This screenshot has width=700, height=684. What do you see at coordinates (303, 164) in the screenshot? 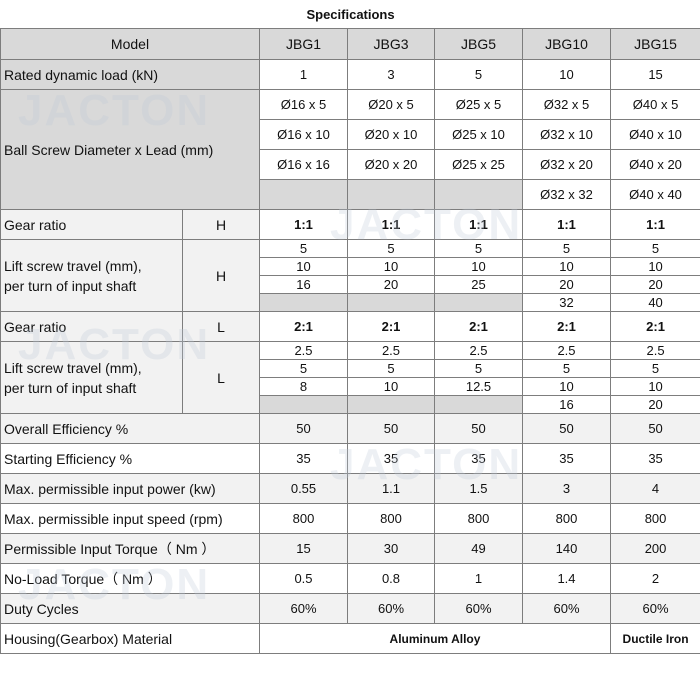
I see `table-cell: Ø16 x 16` at bounding box center [303, 164].